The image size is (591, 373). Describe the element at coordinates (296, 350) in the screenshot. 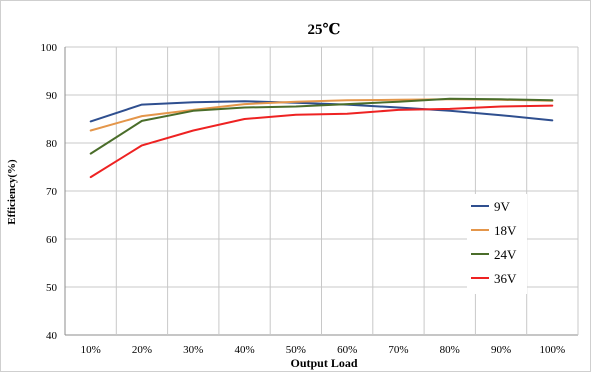

I see `x-tick-label: 50%` at that location.